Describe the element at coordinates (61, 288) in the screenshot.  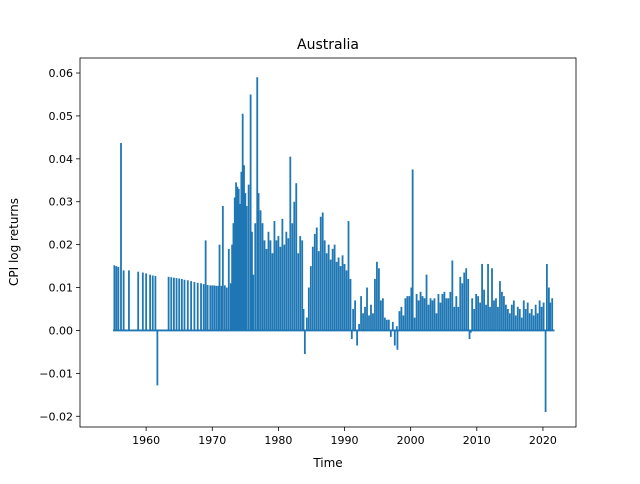
I see `y-tick-label: 0.01` at that location.